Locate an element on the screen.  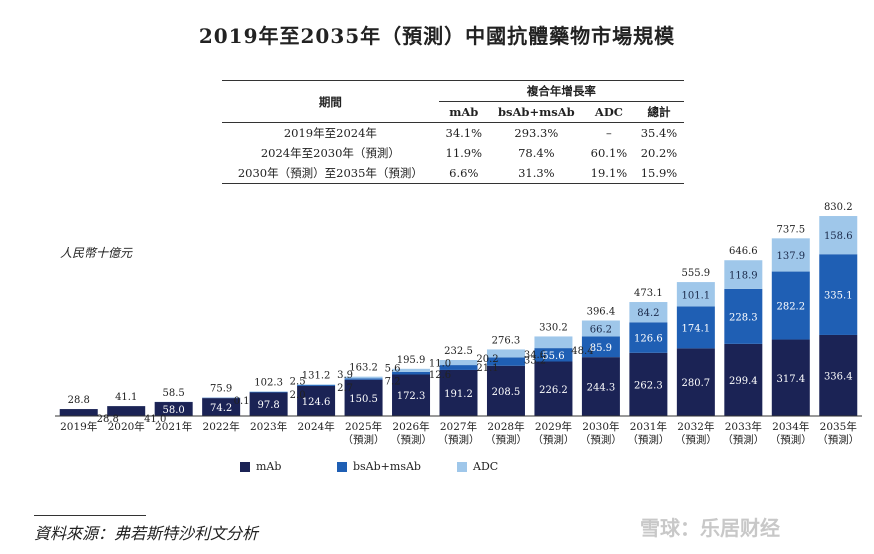
data-label: 84.2 is located at coordinates (648, 313).